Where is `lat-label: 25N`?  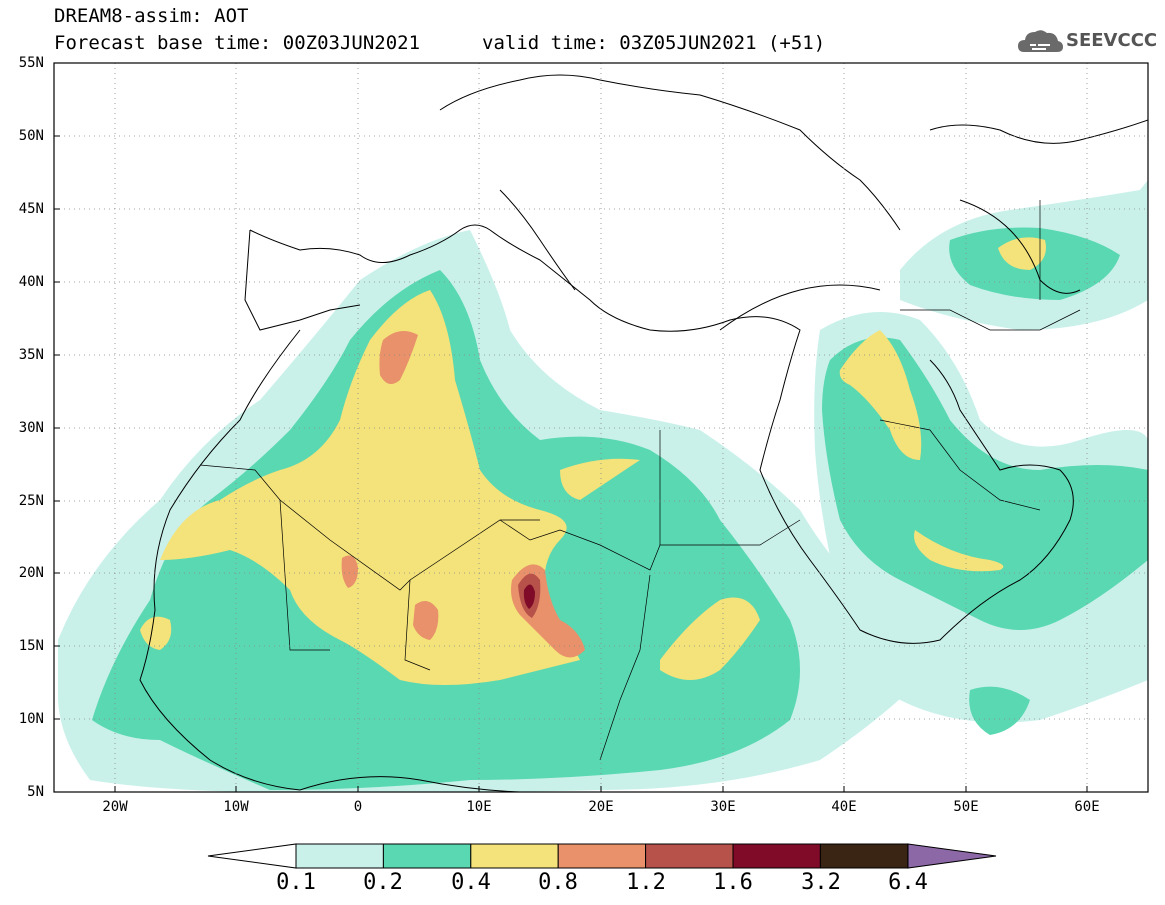
lat-label: 25N is located at coordinates (31, 501).